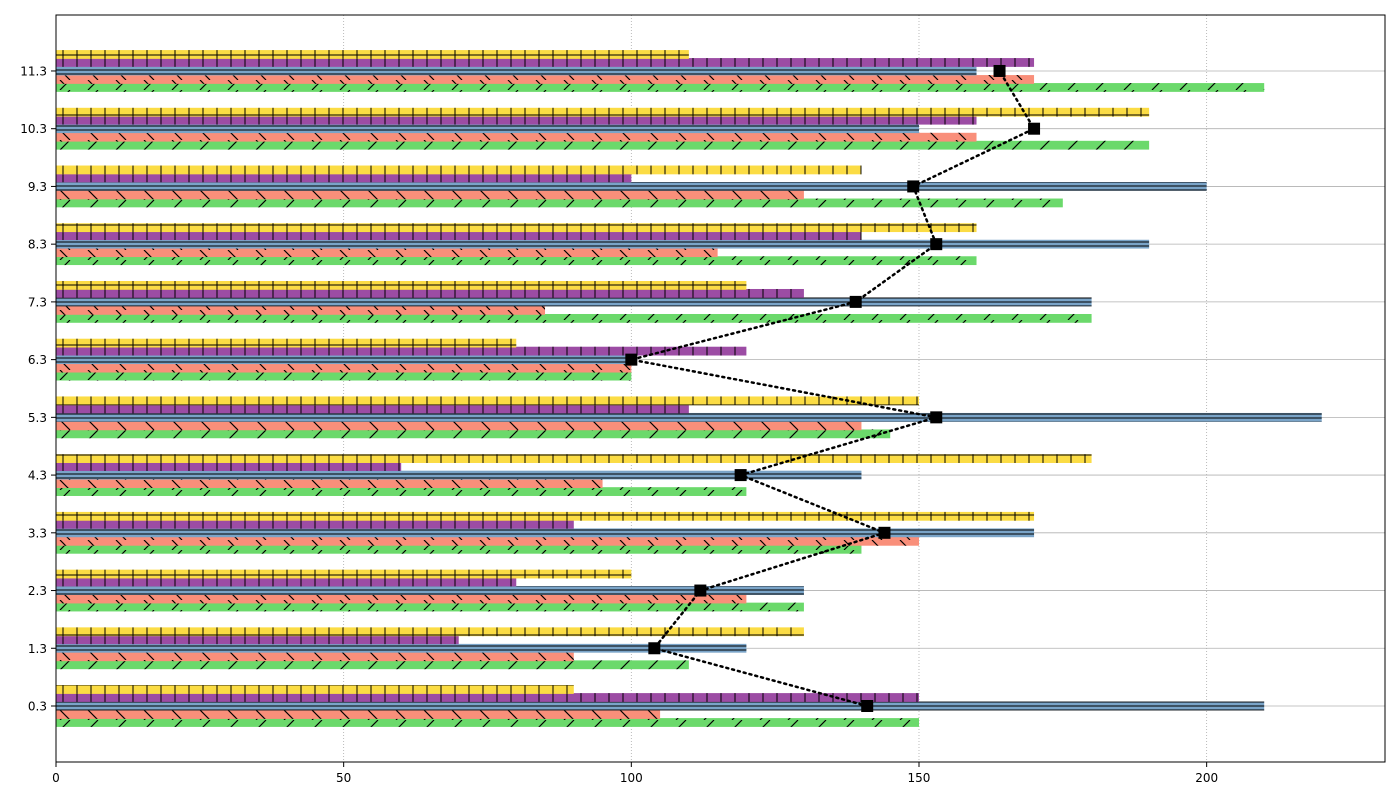 The image size is (1400, 800). What do you see at coordinates (344, 360) in the screenshot?
I see `bar-hatch-s2-c6` at bounding box center [344, 360].